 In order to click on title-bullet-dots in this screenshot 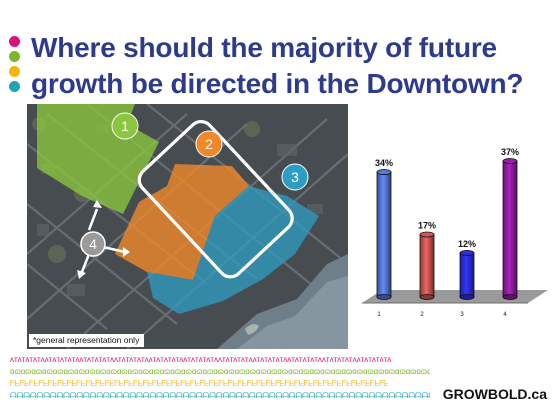, I will do `click(15, 66)`.